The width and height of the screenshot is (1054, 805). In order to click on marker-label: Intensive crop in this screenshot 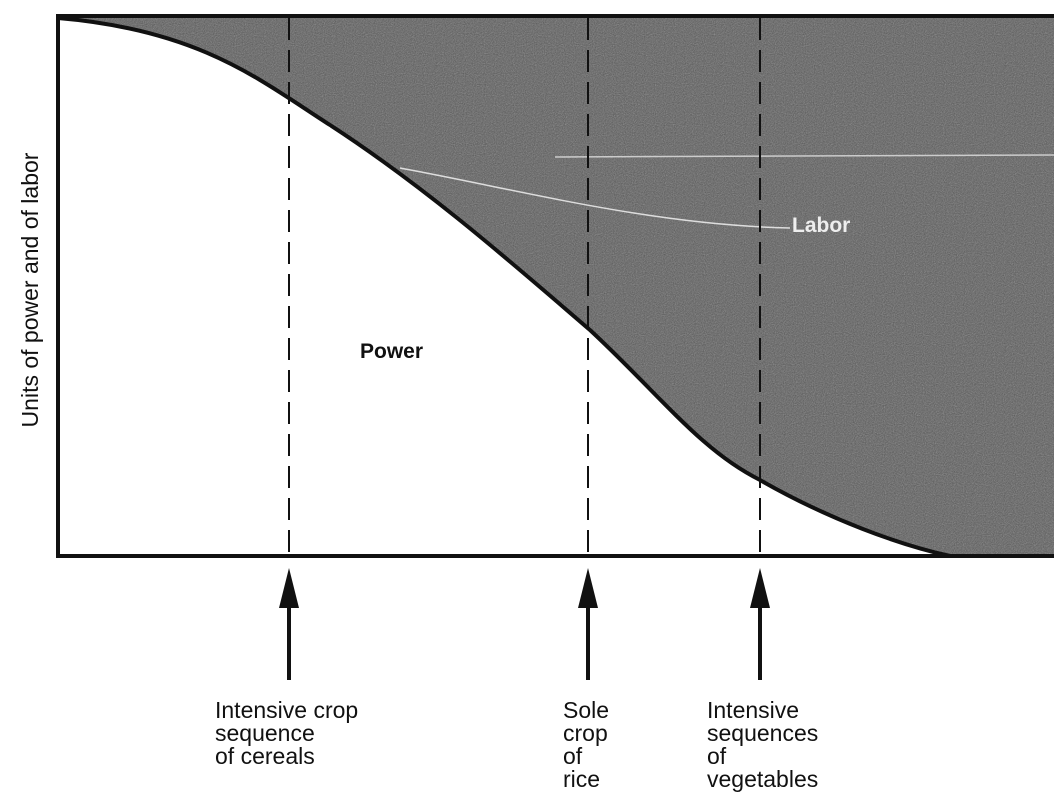, I will do `click(286, 710)`.